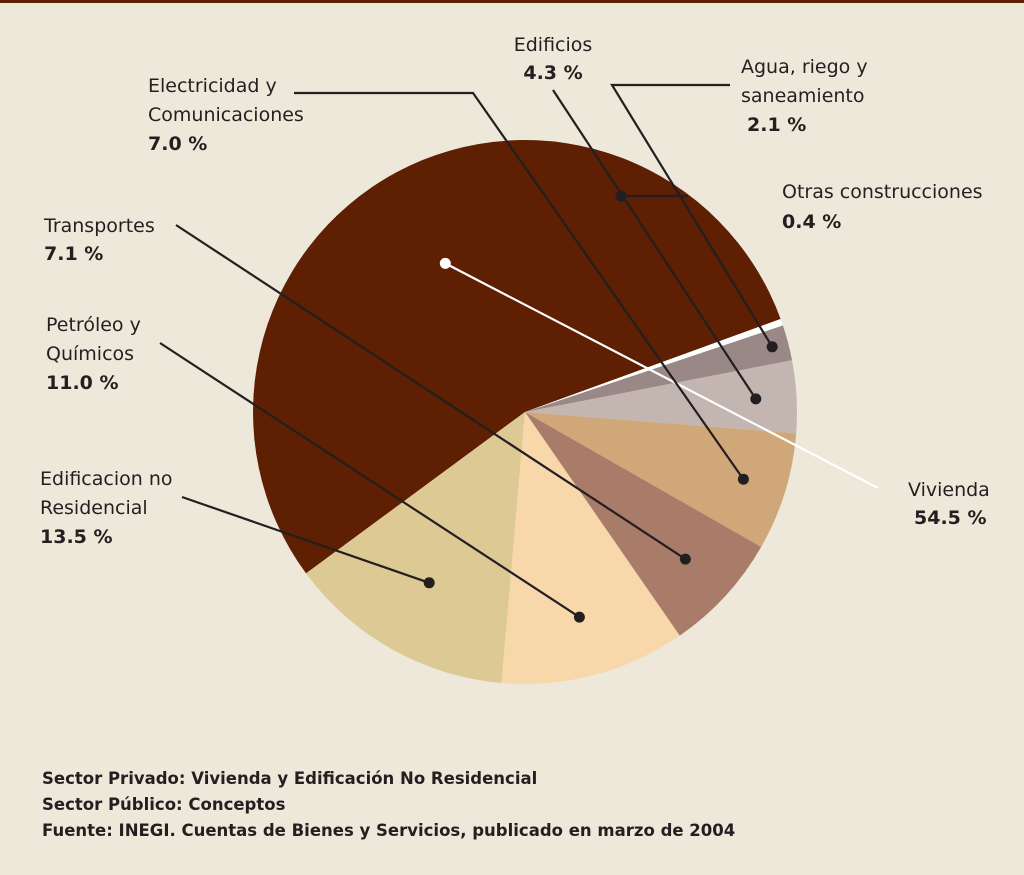 The height and width of the screenshot is (875, 1024). What do you see at coordinates (804, 67) in the screenshot?
I see `slice-label-agua-riego-y-saneamiento-line1: Agua, riego y` at bounding box center [804, 67].